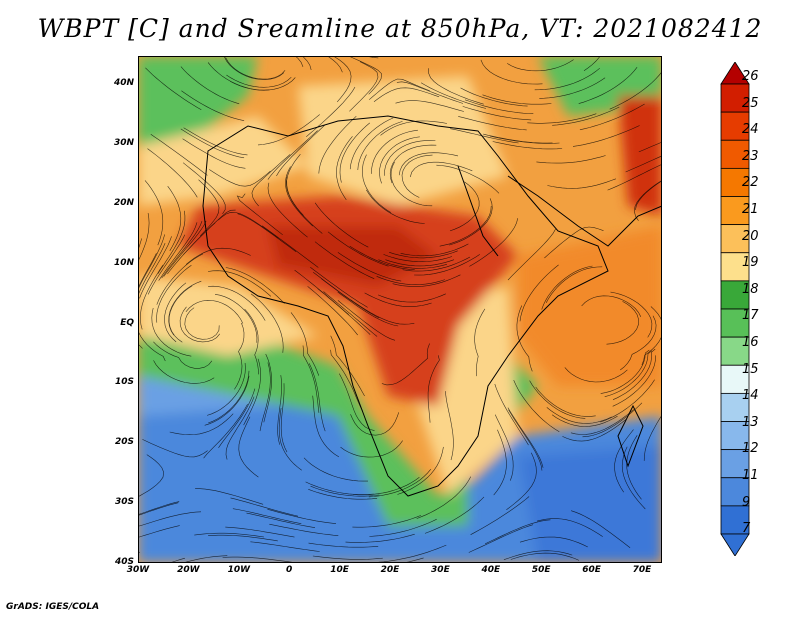 Image resolution: width=800 pixels, height=618 pixels. I want to click on colorbar-tick-label: 9, so click(746, 502).